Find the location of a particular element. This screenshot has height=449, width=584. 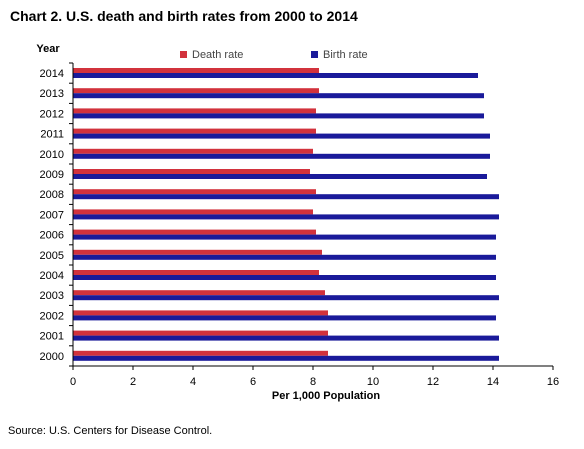

bar-birth-rate-2008 is located at coordinates (286, 197).